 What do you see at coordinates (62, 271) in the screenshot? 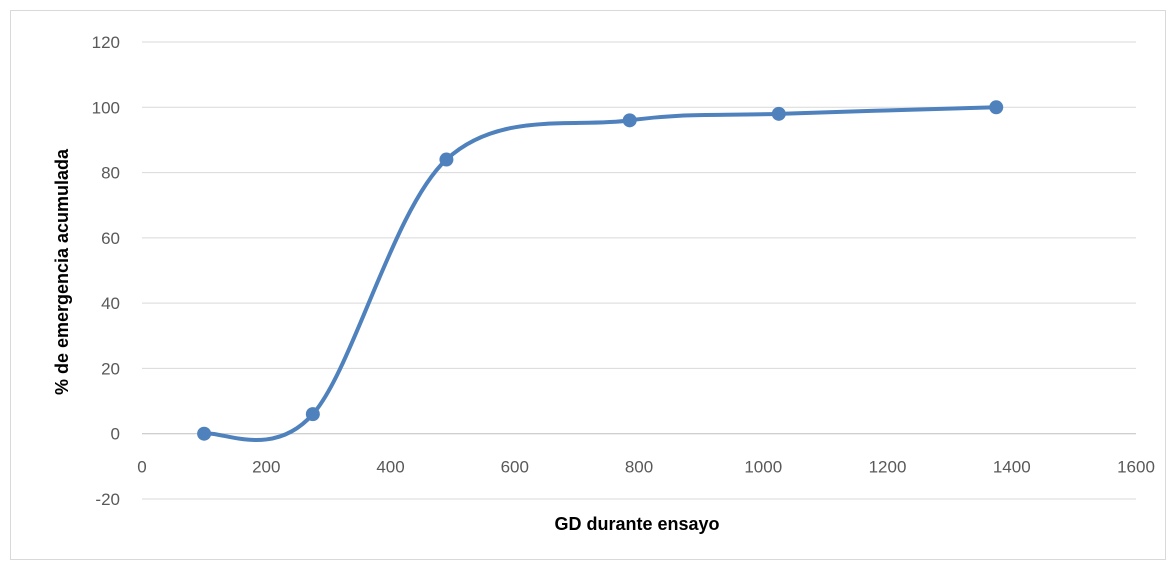
I see `y-axis-title: % de emergencia acumulada` at bounding box center [62, 271].